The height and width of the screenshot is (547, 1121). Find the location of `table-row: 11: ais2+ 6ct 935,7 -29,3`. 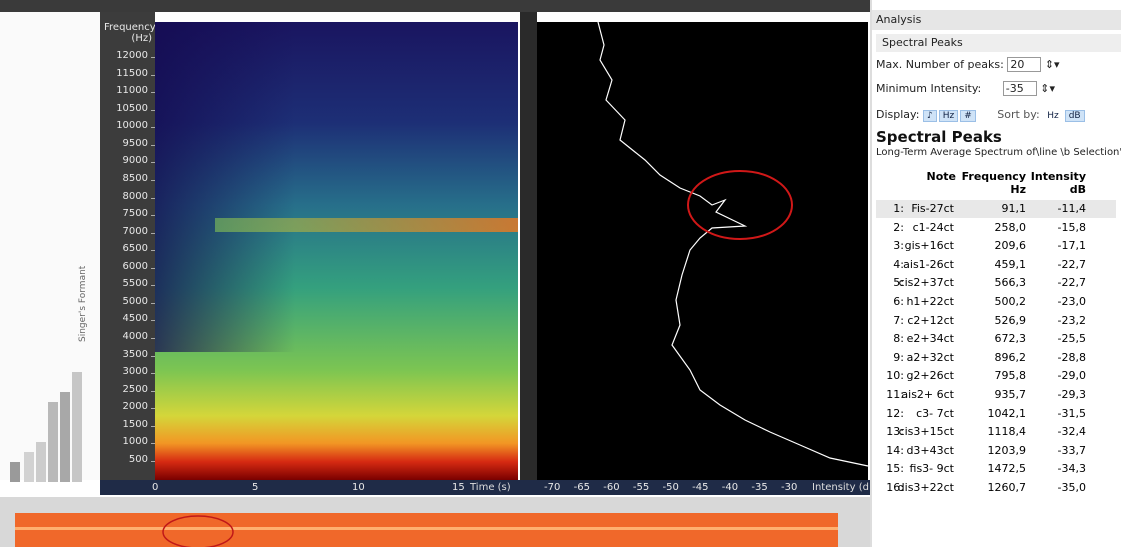

table-row: 11: ais2+ 6ct 935,7 -29,3 is located at coordinates (996, 395).